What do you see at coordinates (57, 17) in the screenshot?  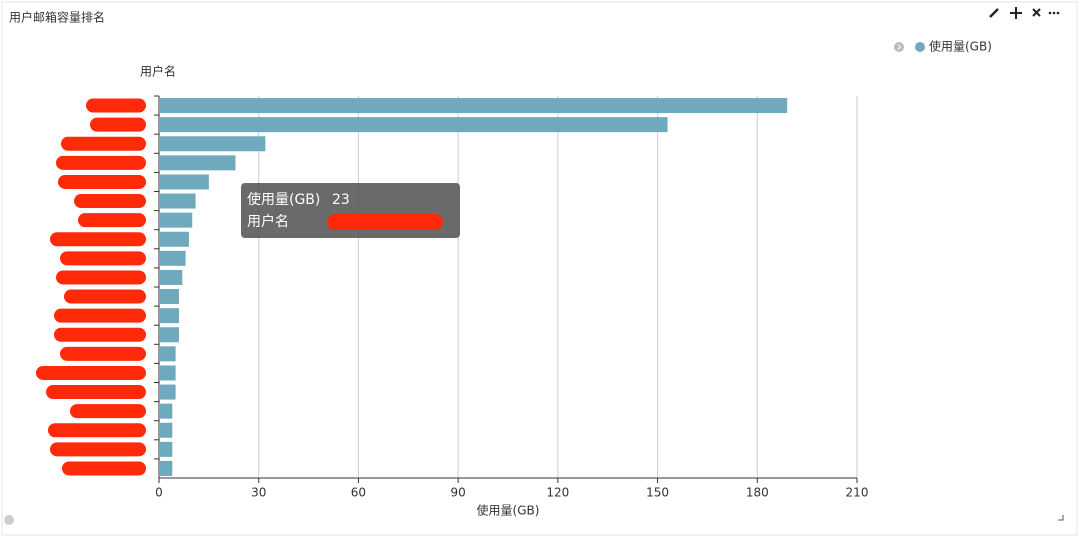 I see `widget-title: 用户邮箱容量排名` at bounding box center [57, 17].